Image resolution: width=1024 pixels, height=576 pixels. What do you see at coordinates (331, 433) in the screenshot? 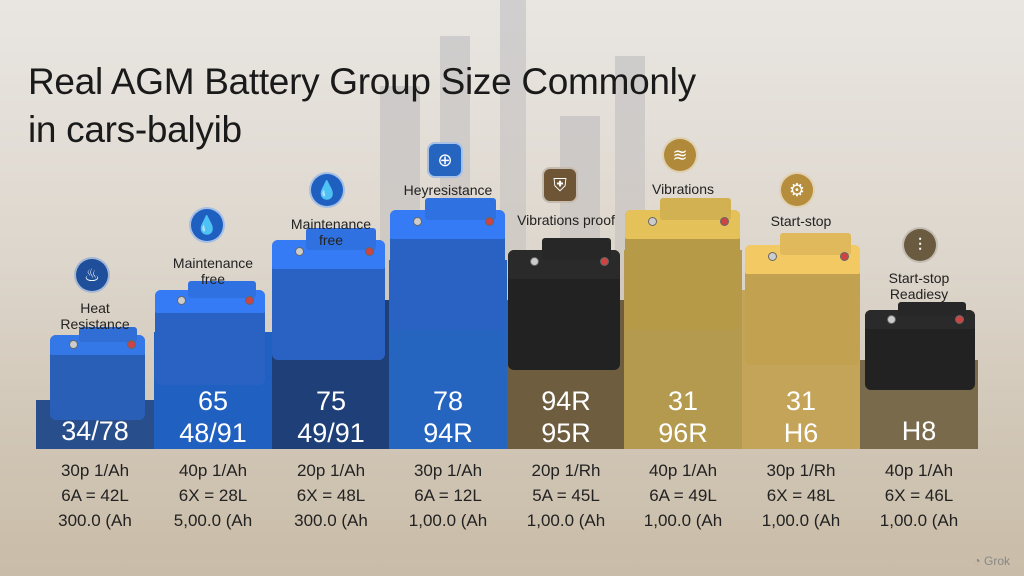
I see `group-size-code: 49/91` at bounding box center [331, 433].